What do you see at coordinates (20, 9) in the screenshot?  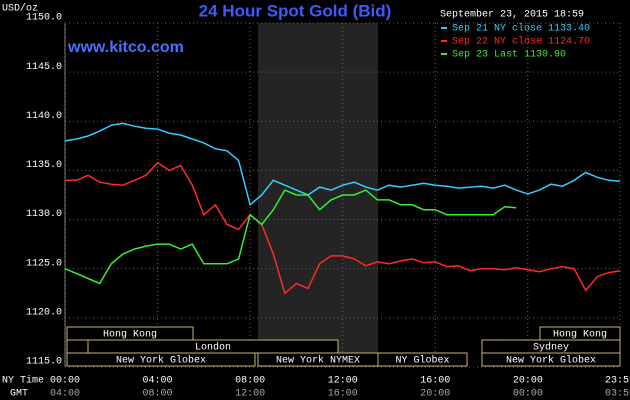 I see `y-axis-label: USD/oz` at bounding box center [20, 9].